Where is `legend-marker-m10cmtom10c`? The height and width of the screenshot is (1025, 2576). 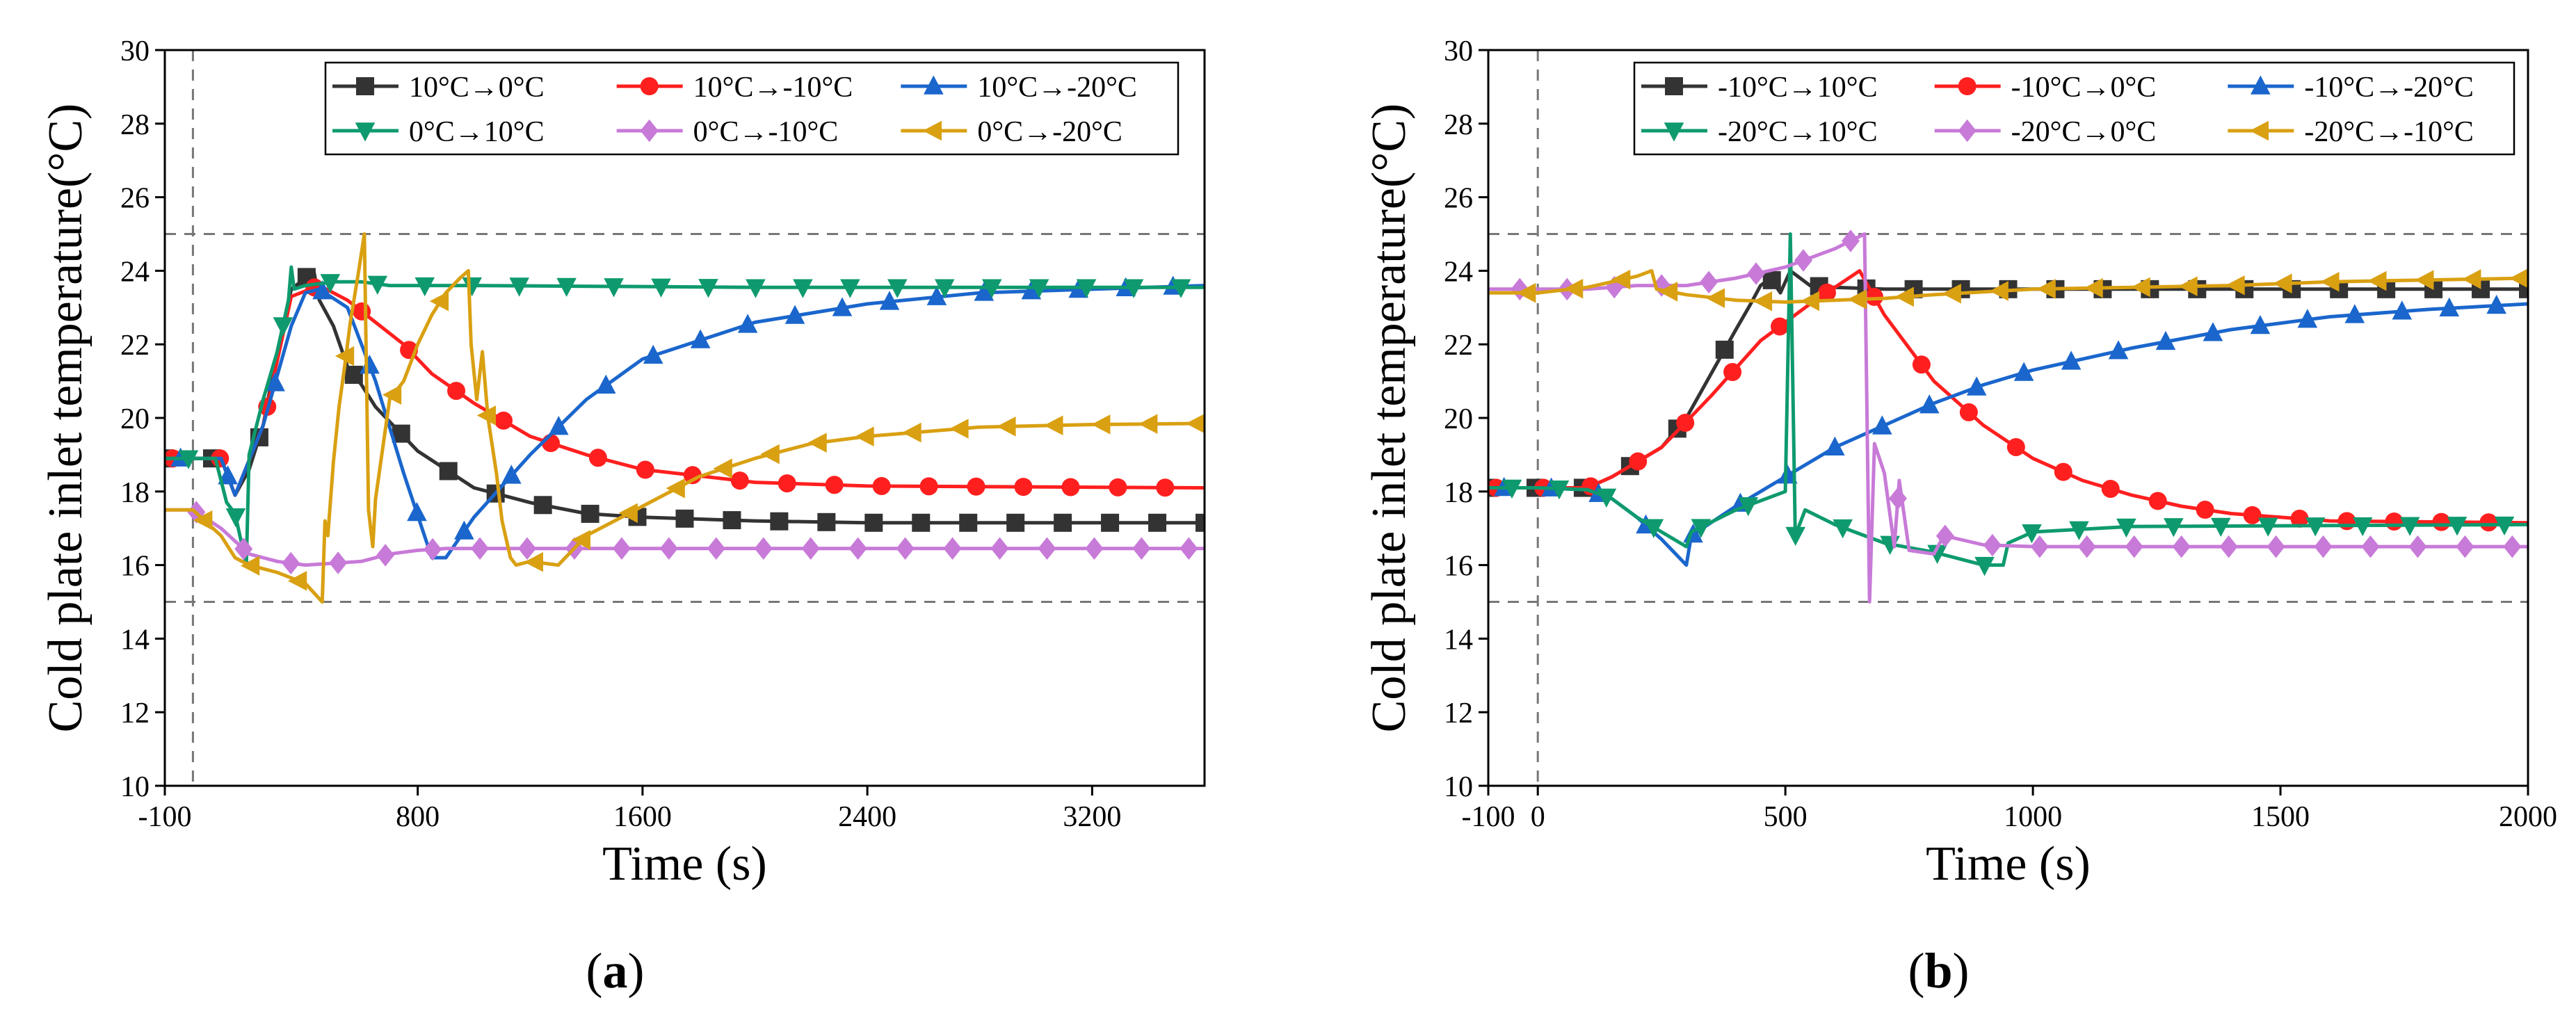 legend-marker-m10cmtom10c is located at coordinates (1674, 86).